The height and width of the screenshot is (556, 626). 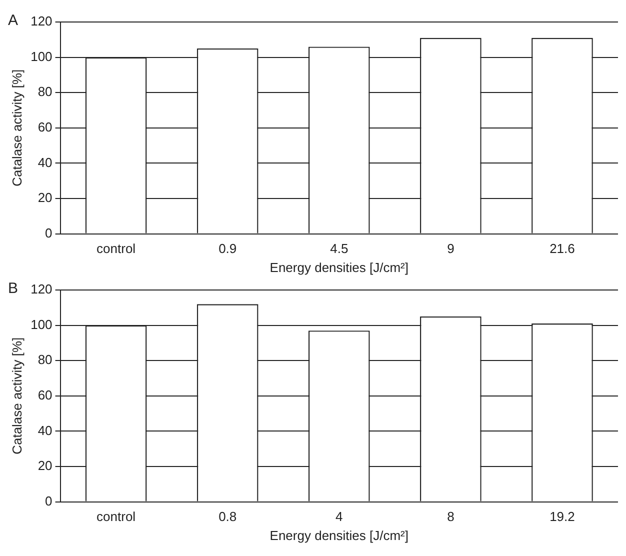 What do you see at coordinates (227, 248) in the screenshot?
I see `x-tick-label: 0.9` at bounding box center [227, 248].